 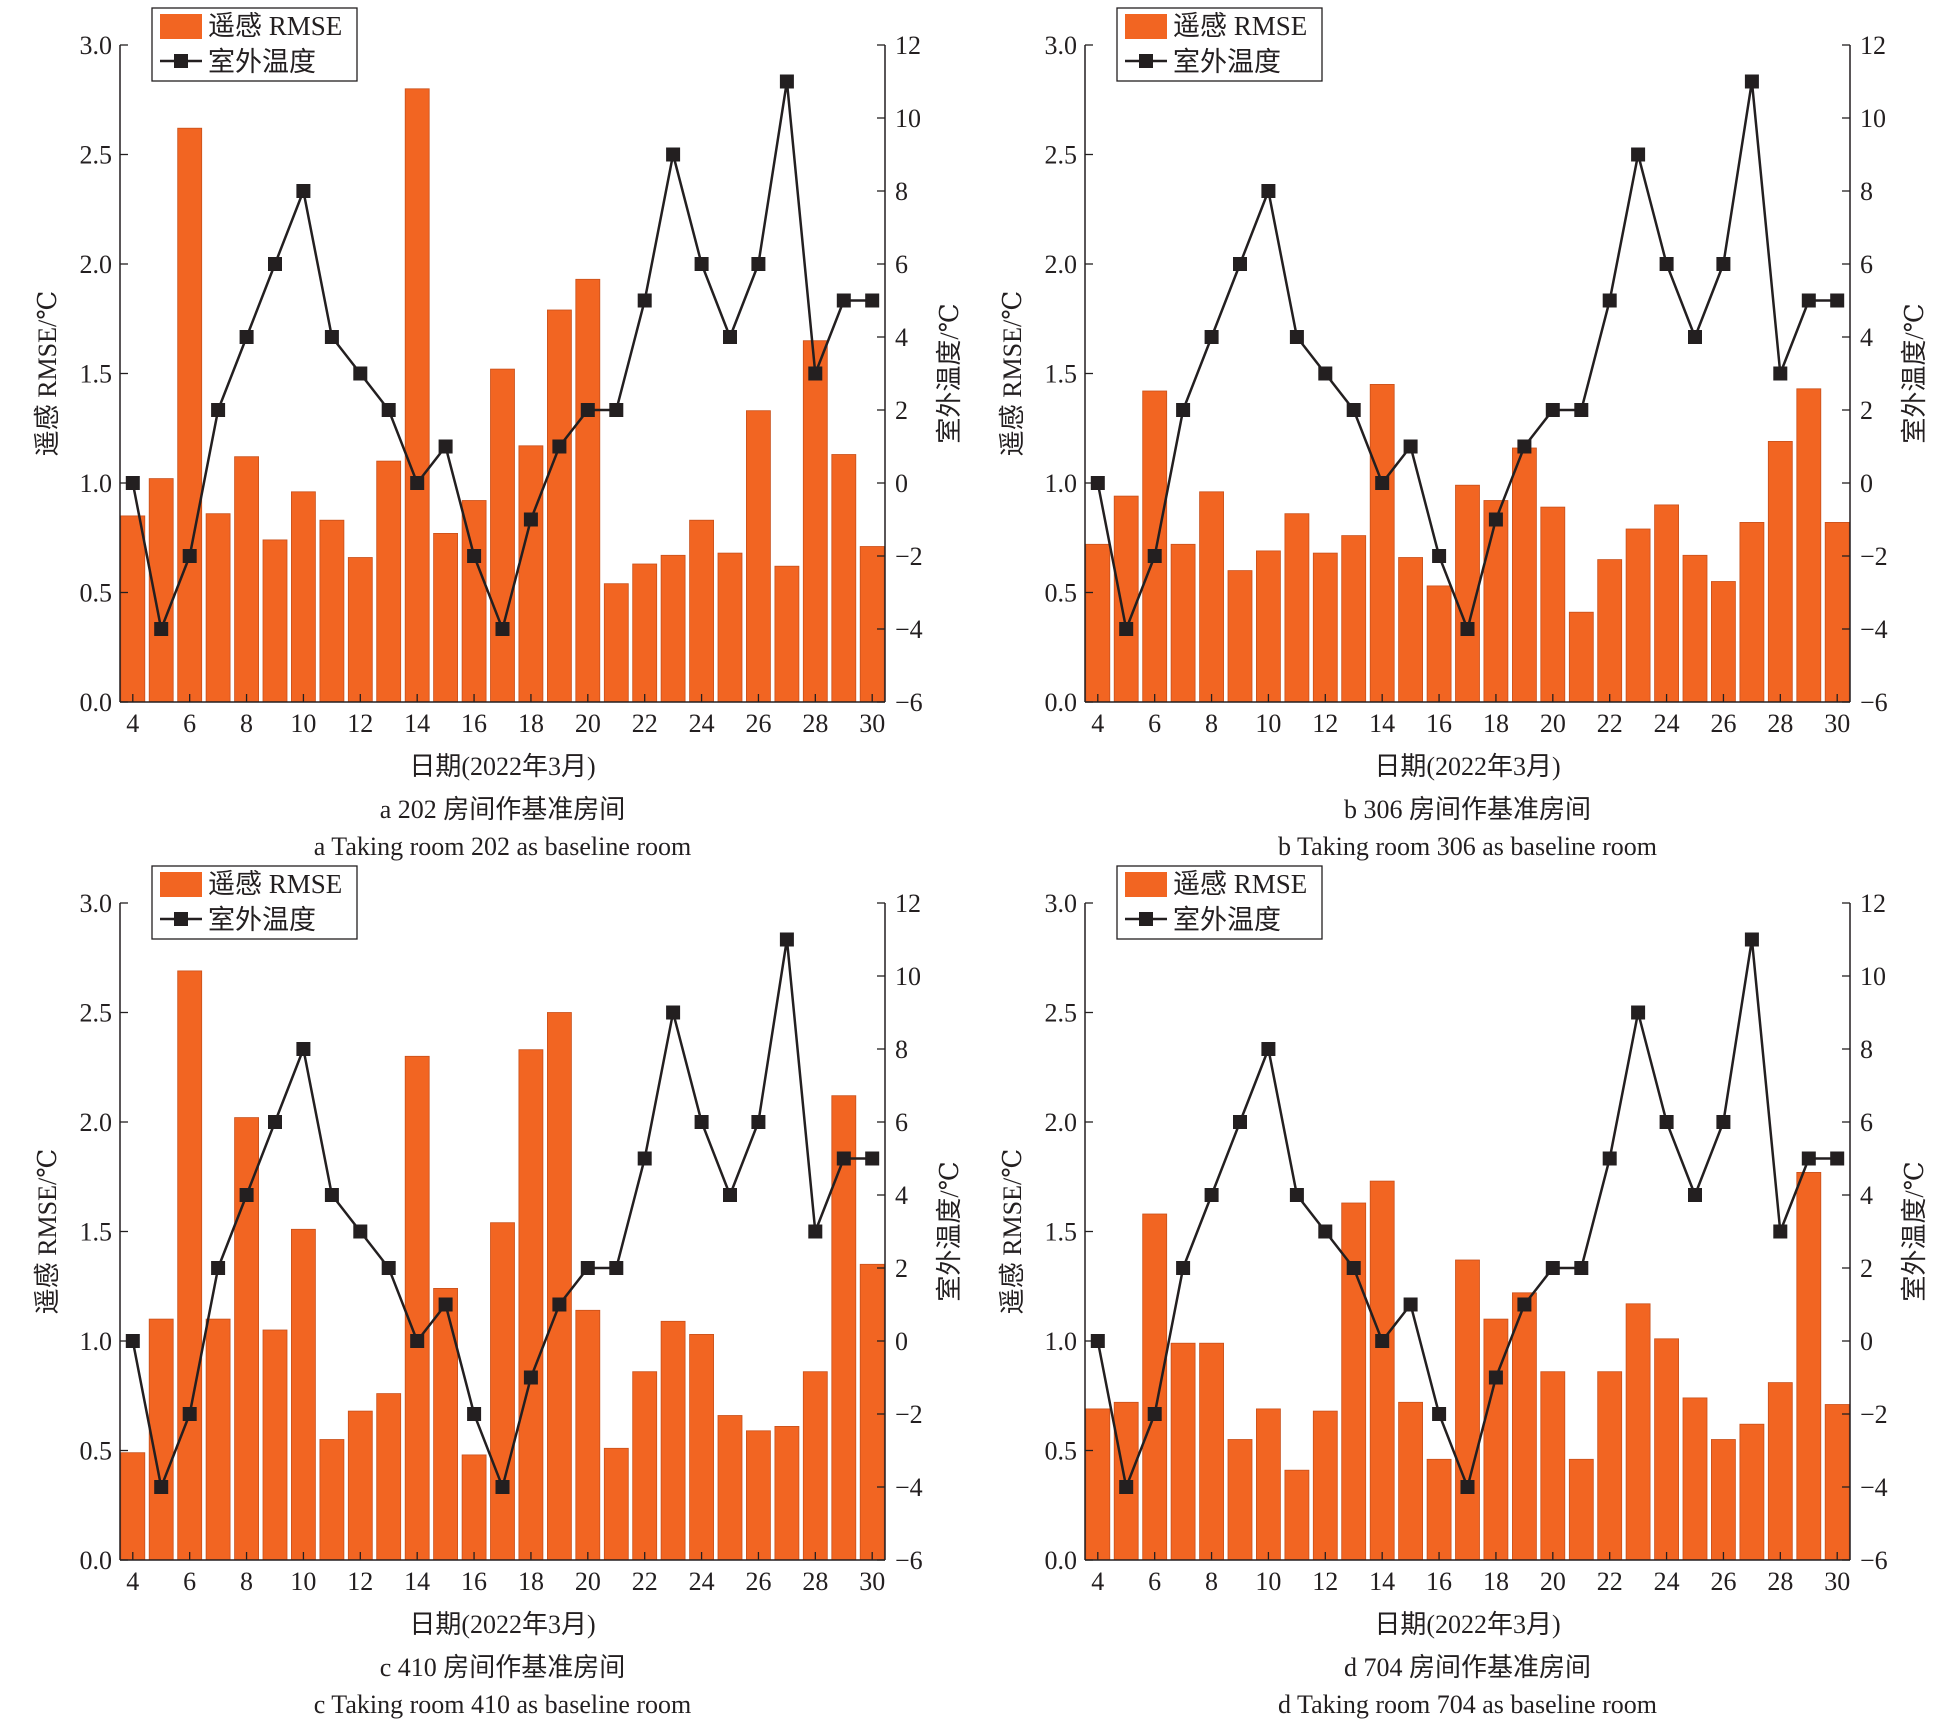 I want to click on right-tick-label: 10, so click(x=1873, y=976).